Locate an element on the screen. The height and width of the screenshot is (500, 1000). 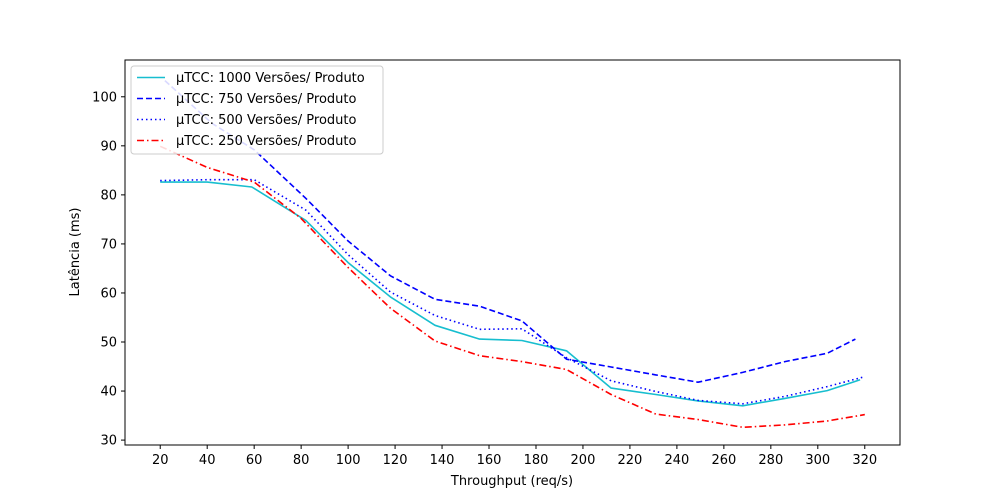
y-tick-label: 90 is located at coordinates (108, 146).